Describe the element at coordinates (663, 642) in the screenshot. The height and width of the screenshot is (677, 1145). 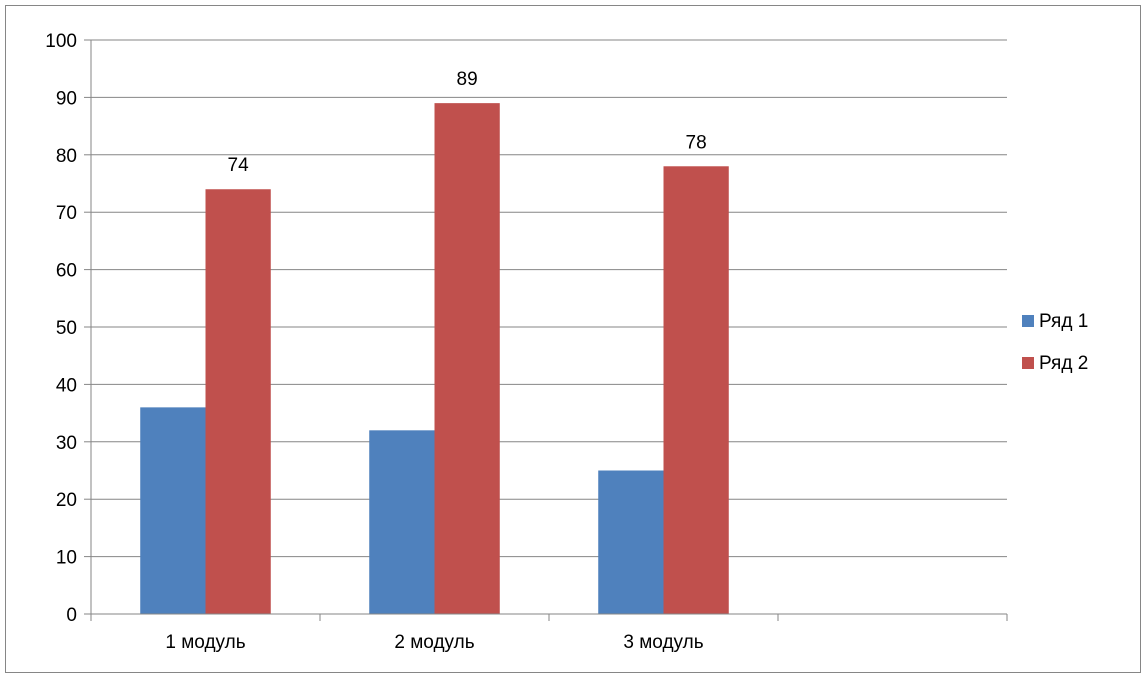
I see `x-category-label: 3 модуль` at that location.